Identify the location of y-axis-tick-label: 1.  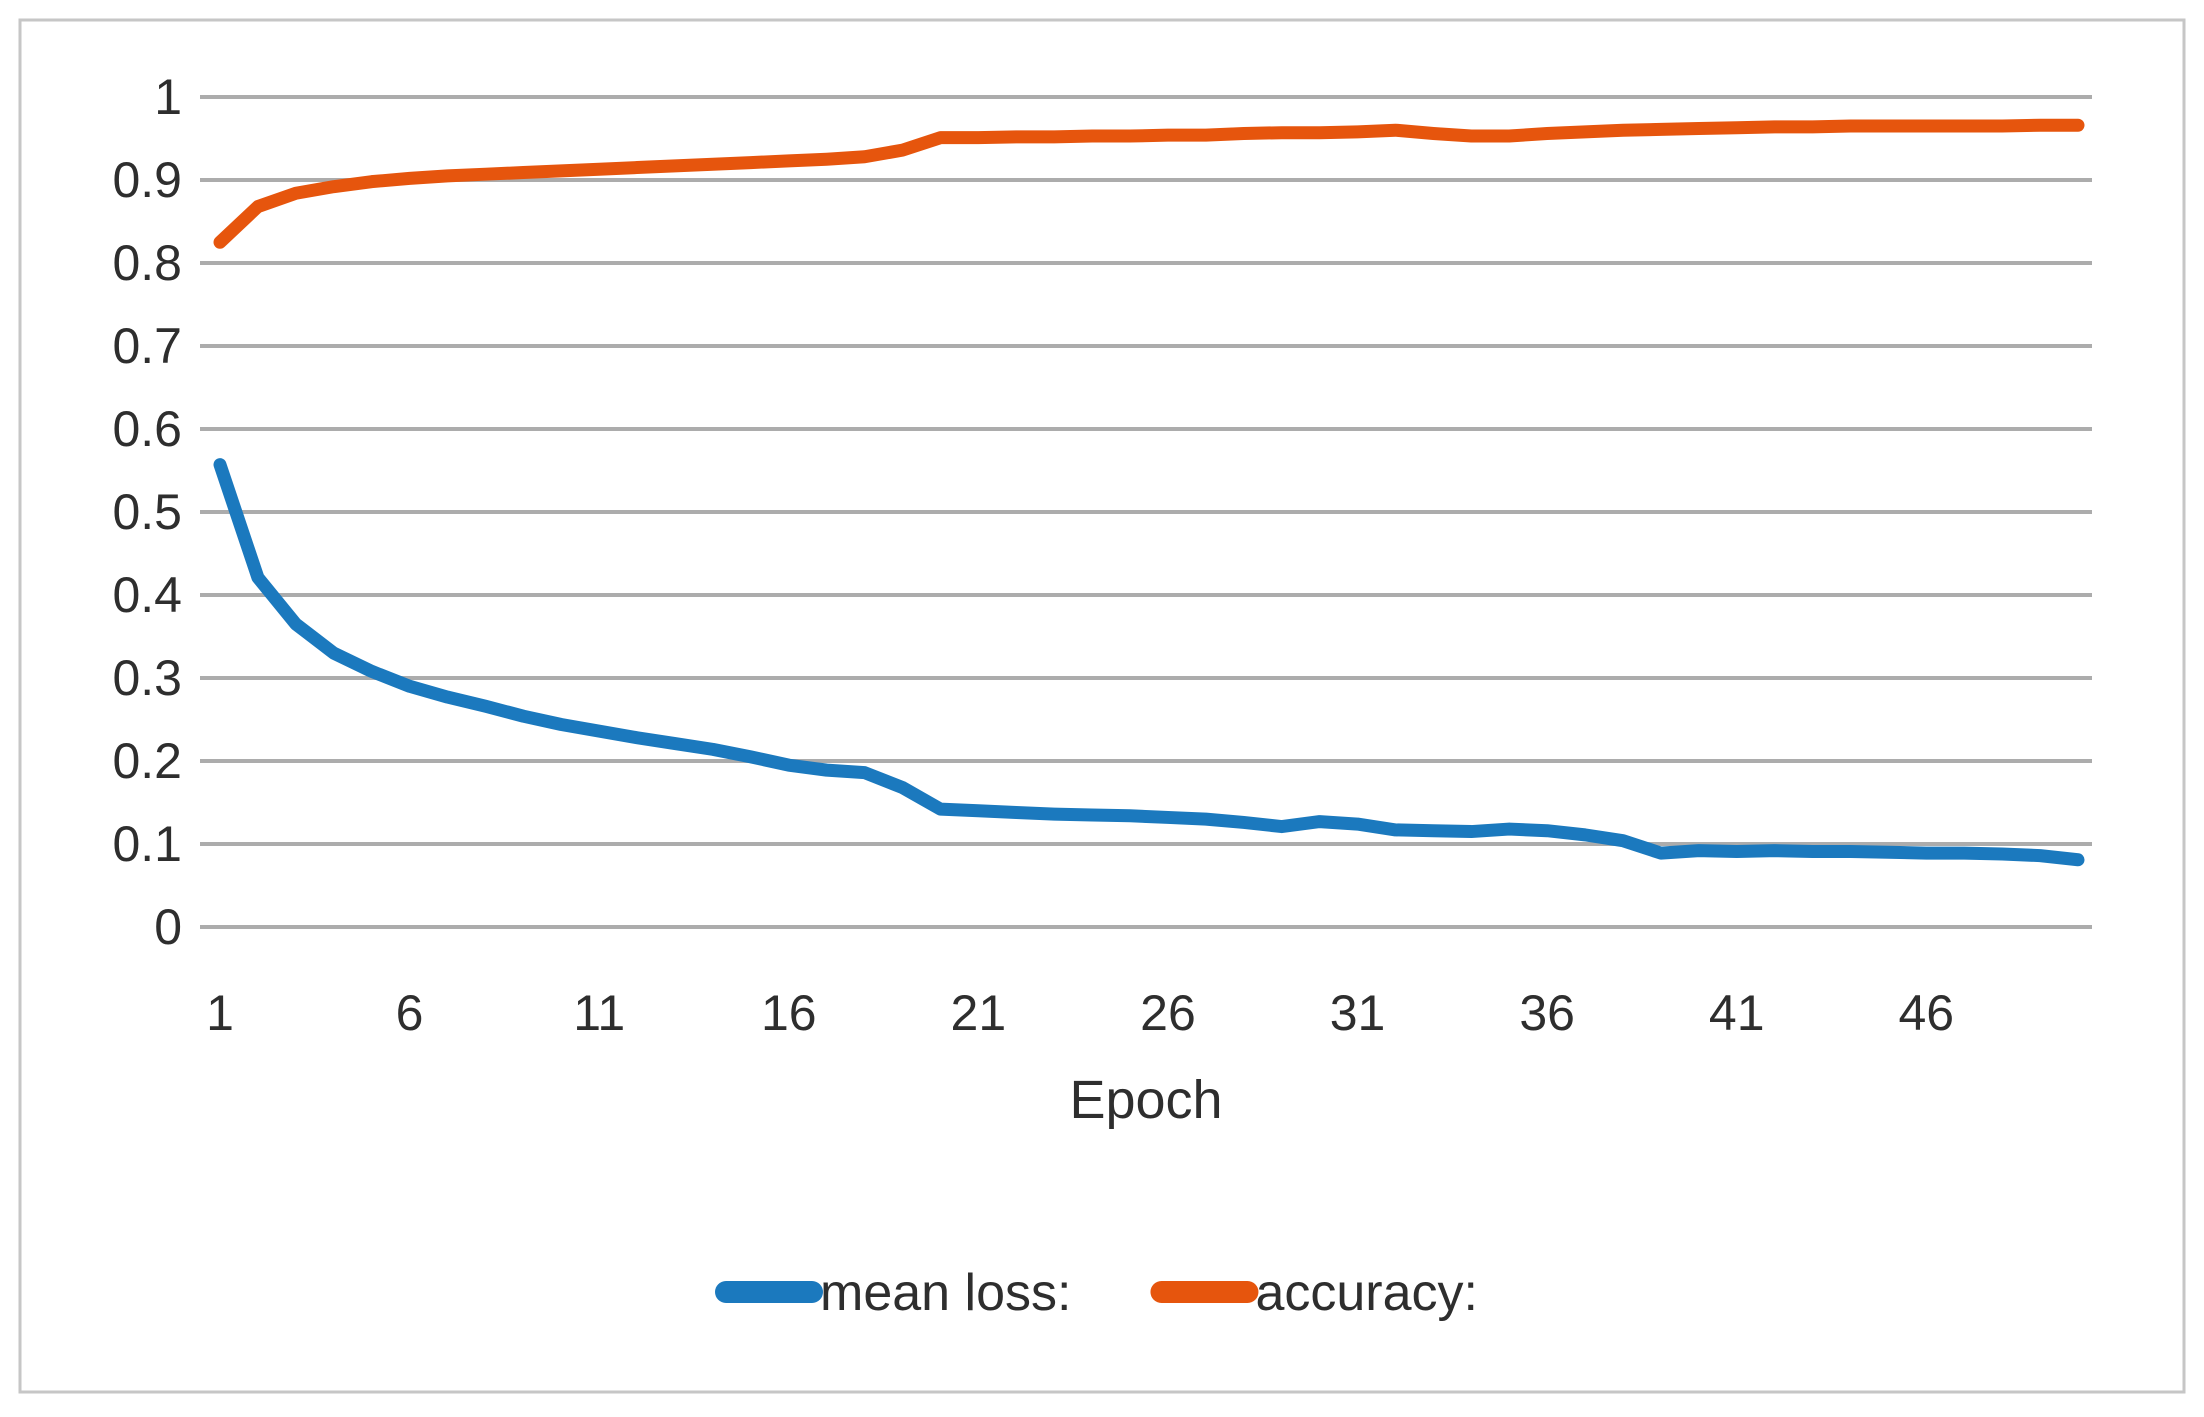
(168, 97).